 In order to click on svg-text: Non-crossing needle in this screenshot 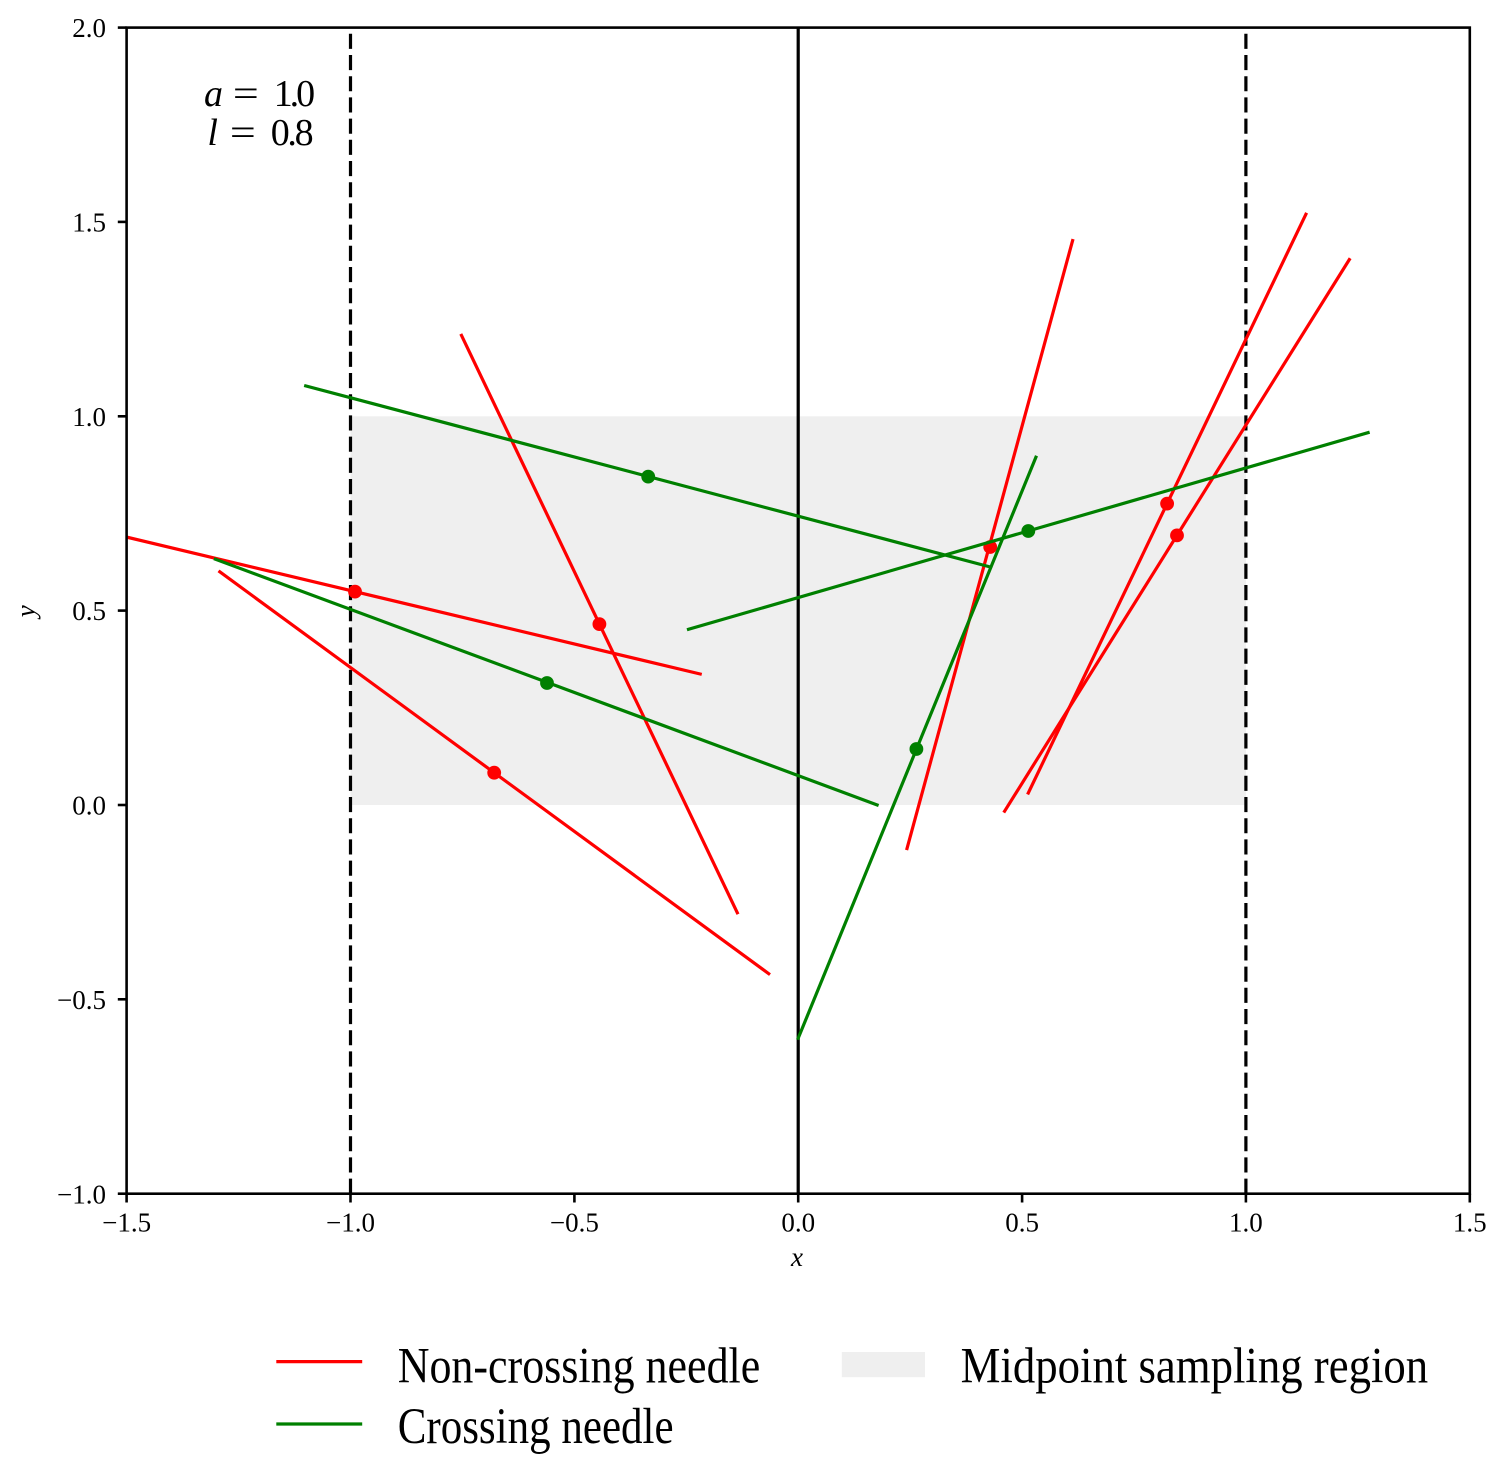, I will do `click(579, 1366)`.